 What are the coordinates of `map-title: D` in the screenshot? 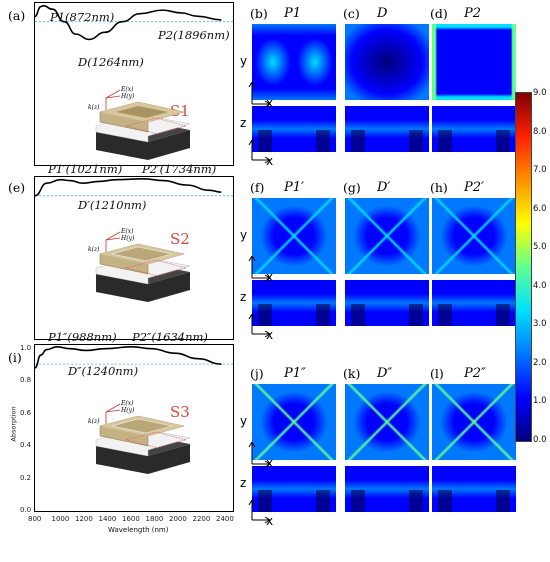 It's located at (382, 13).